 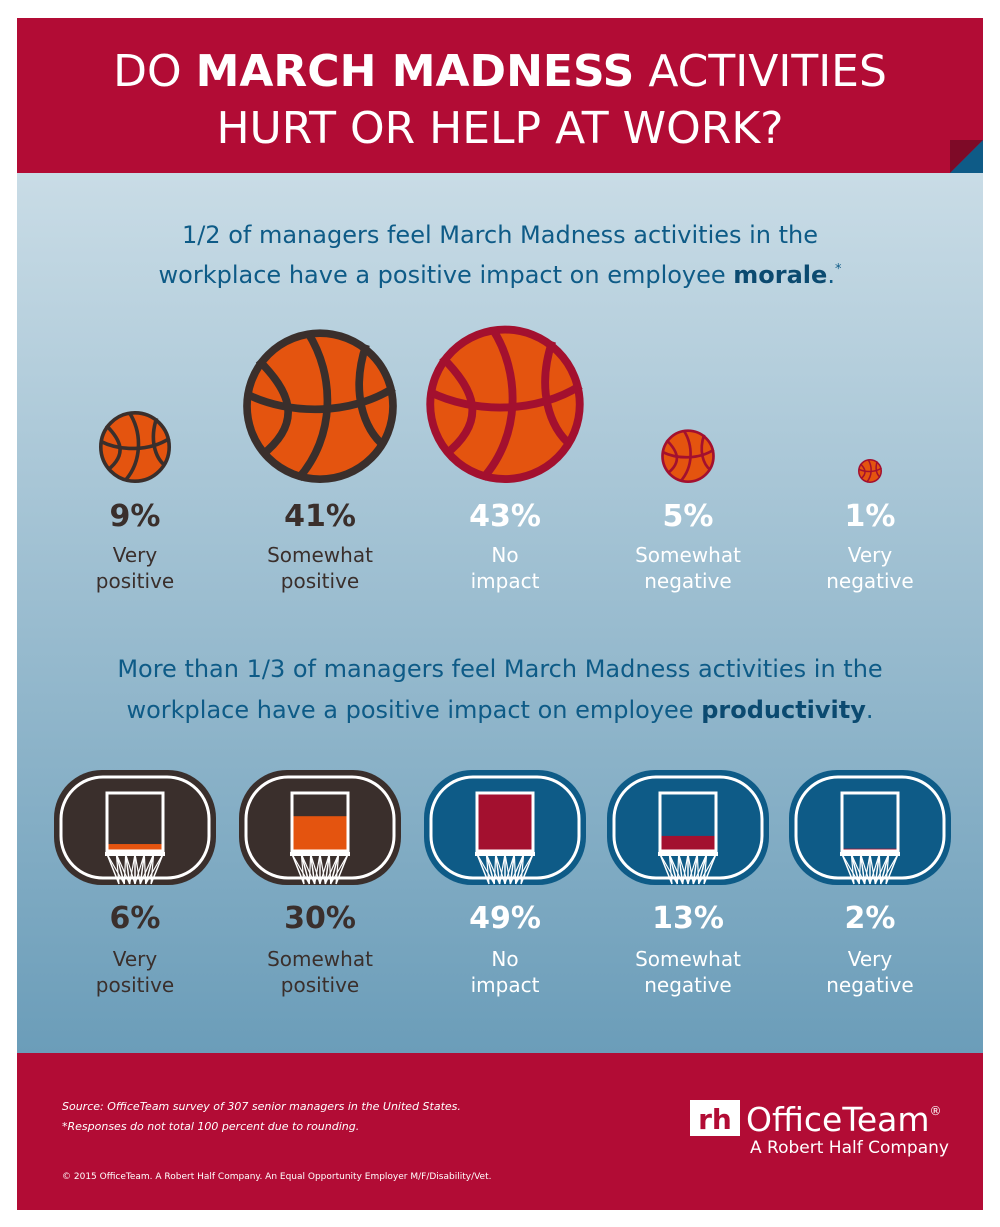 What do you see at coordinates (780, 275) in the screenshot?
I see `title-emphasis: morale` at bounding box center [780, 275].